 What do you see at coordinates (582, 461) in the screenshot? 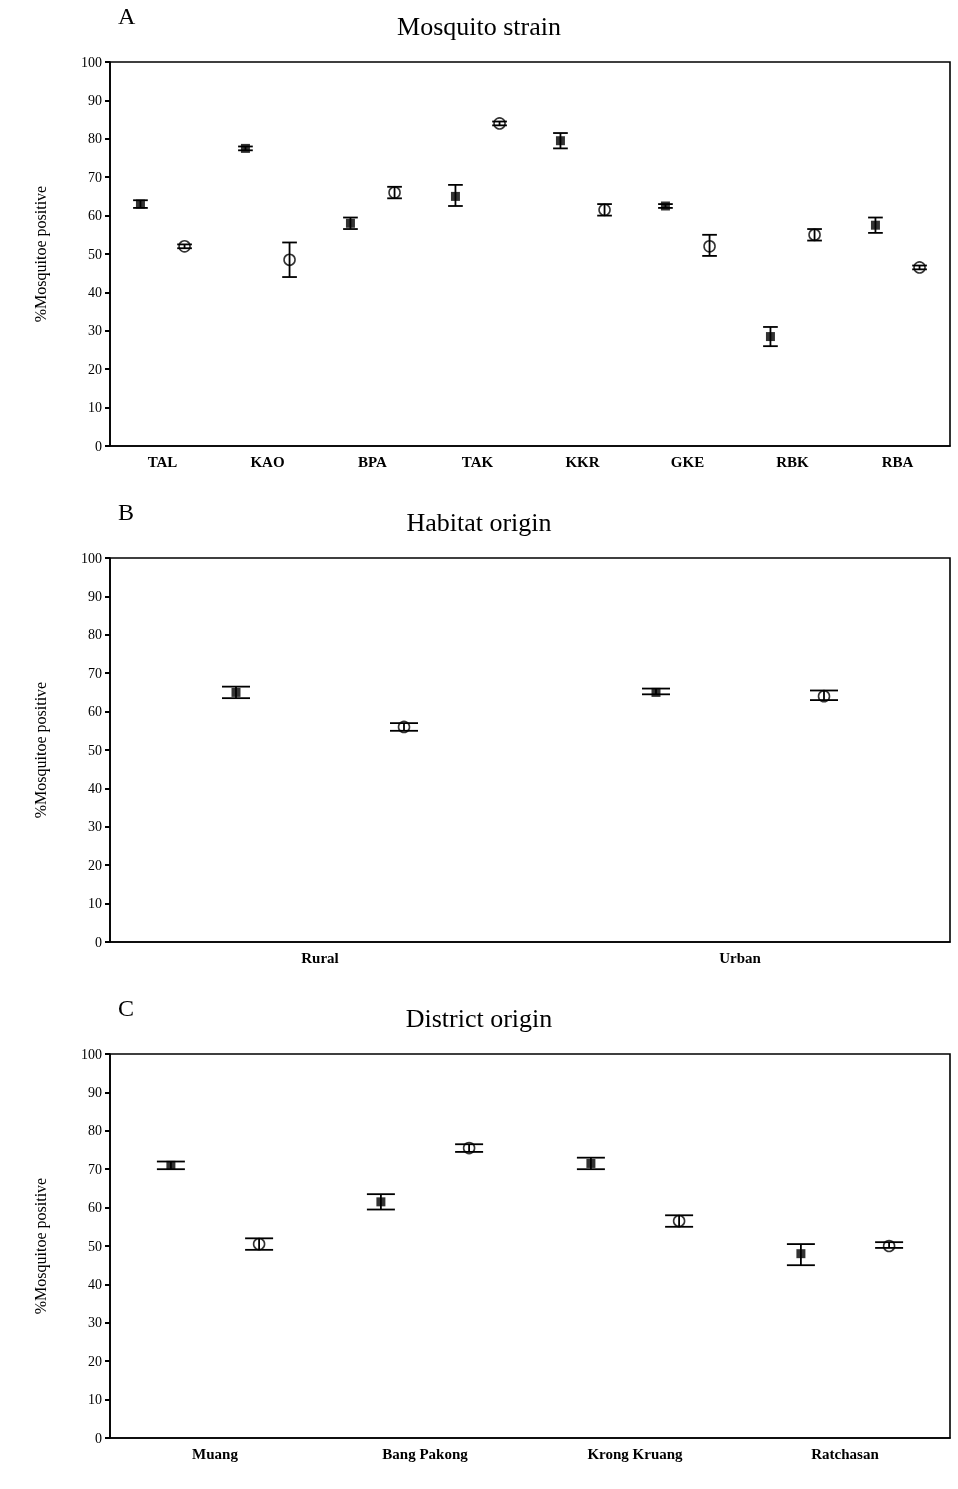
I see `x-tick-label: KKR` at bounding box center [582, 461].